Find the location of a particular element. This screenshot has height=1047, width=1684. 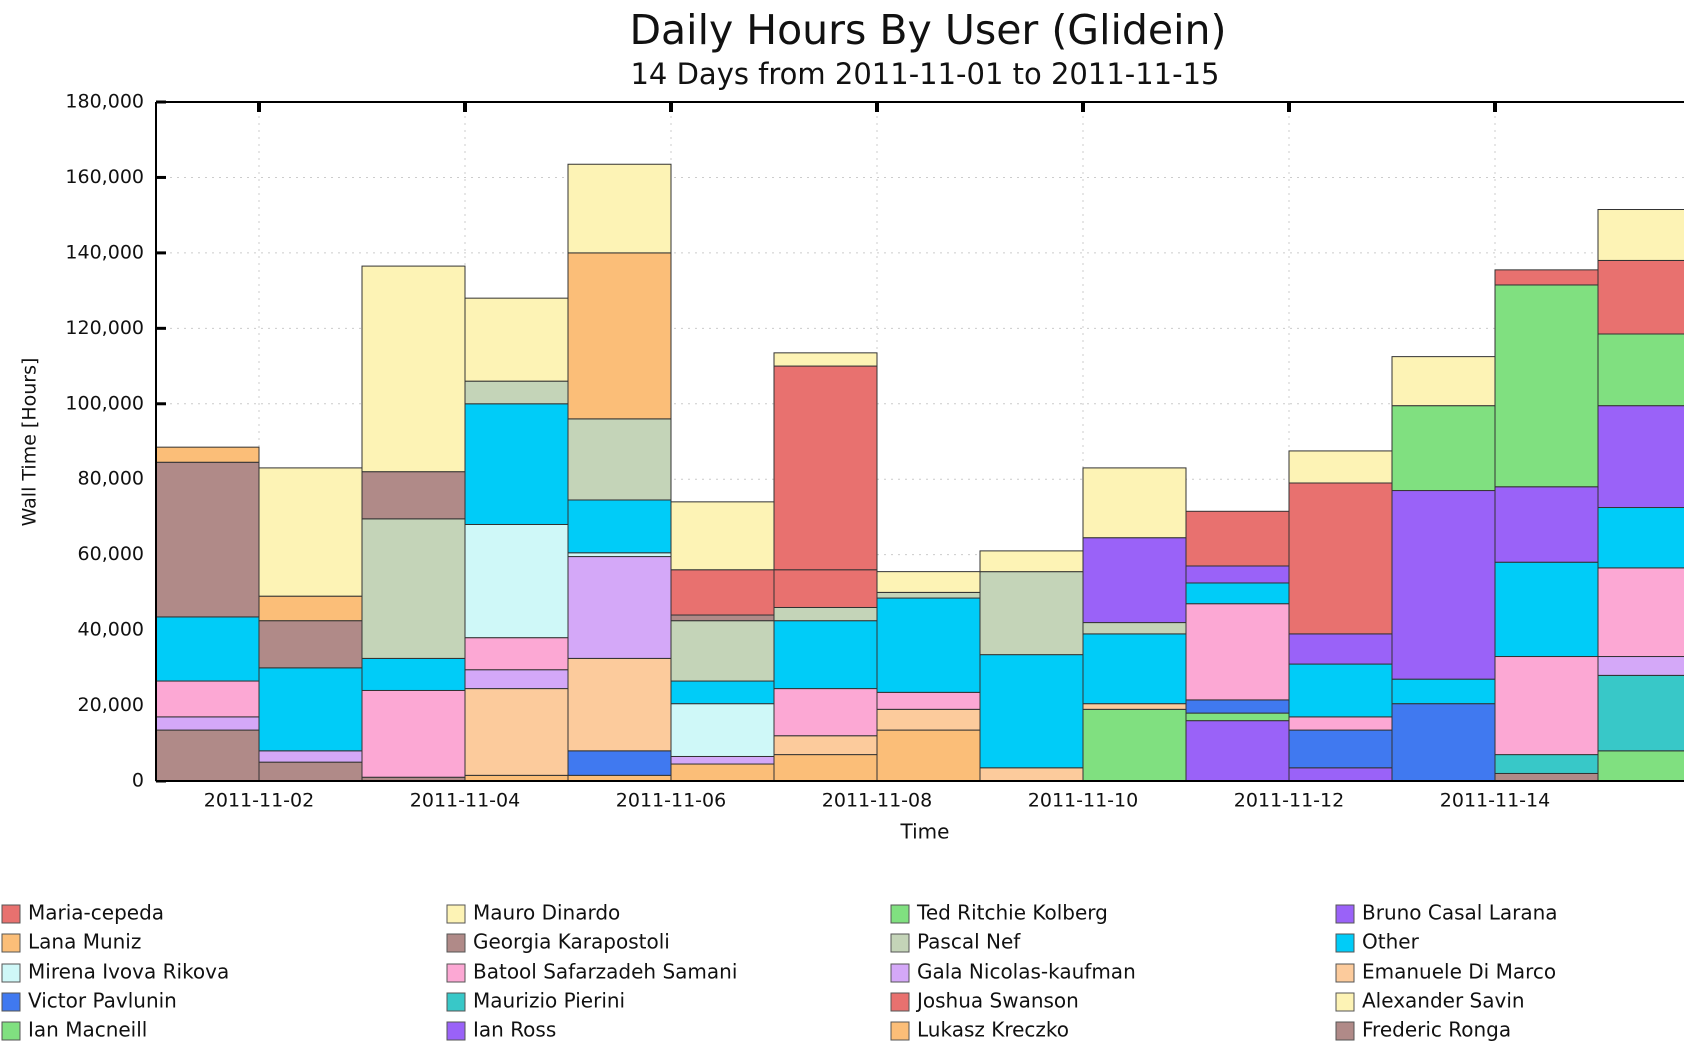

y-tick-label: 140,000 is located at coordinates (104, 252).